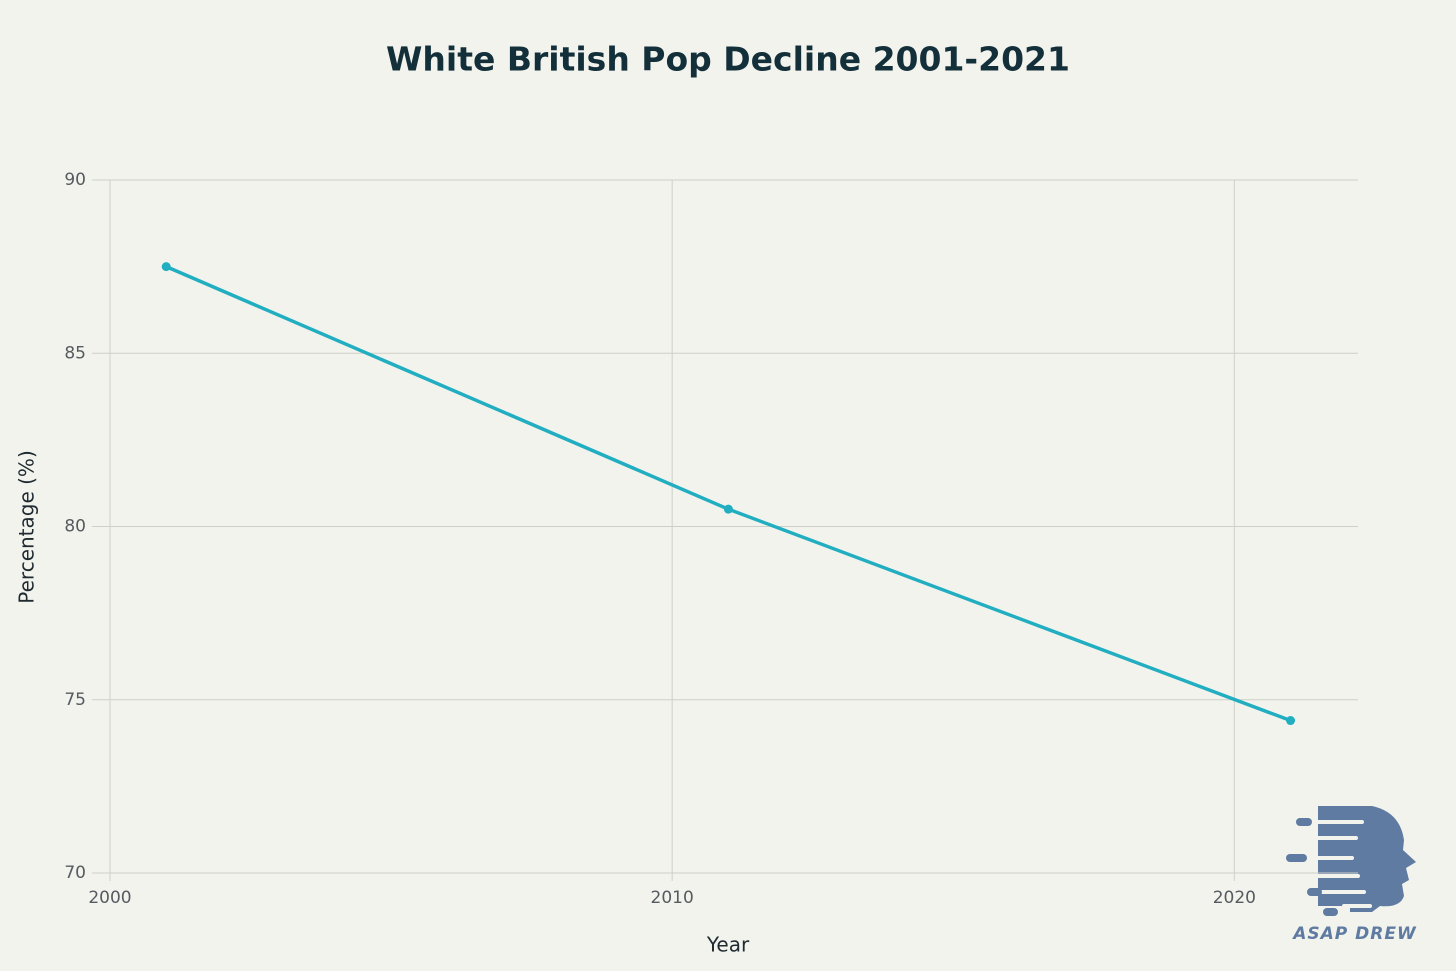  I want to click on watermark: ASAP DREW, so click(1354, 934).